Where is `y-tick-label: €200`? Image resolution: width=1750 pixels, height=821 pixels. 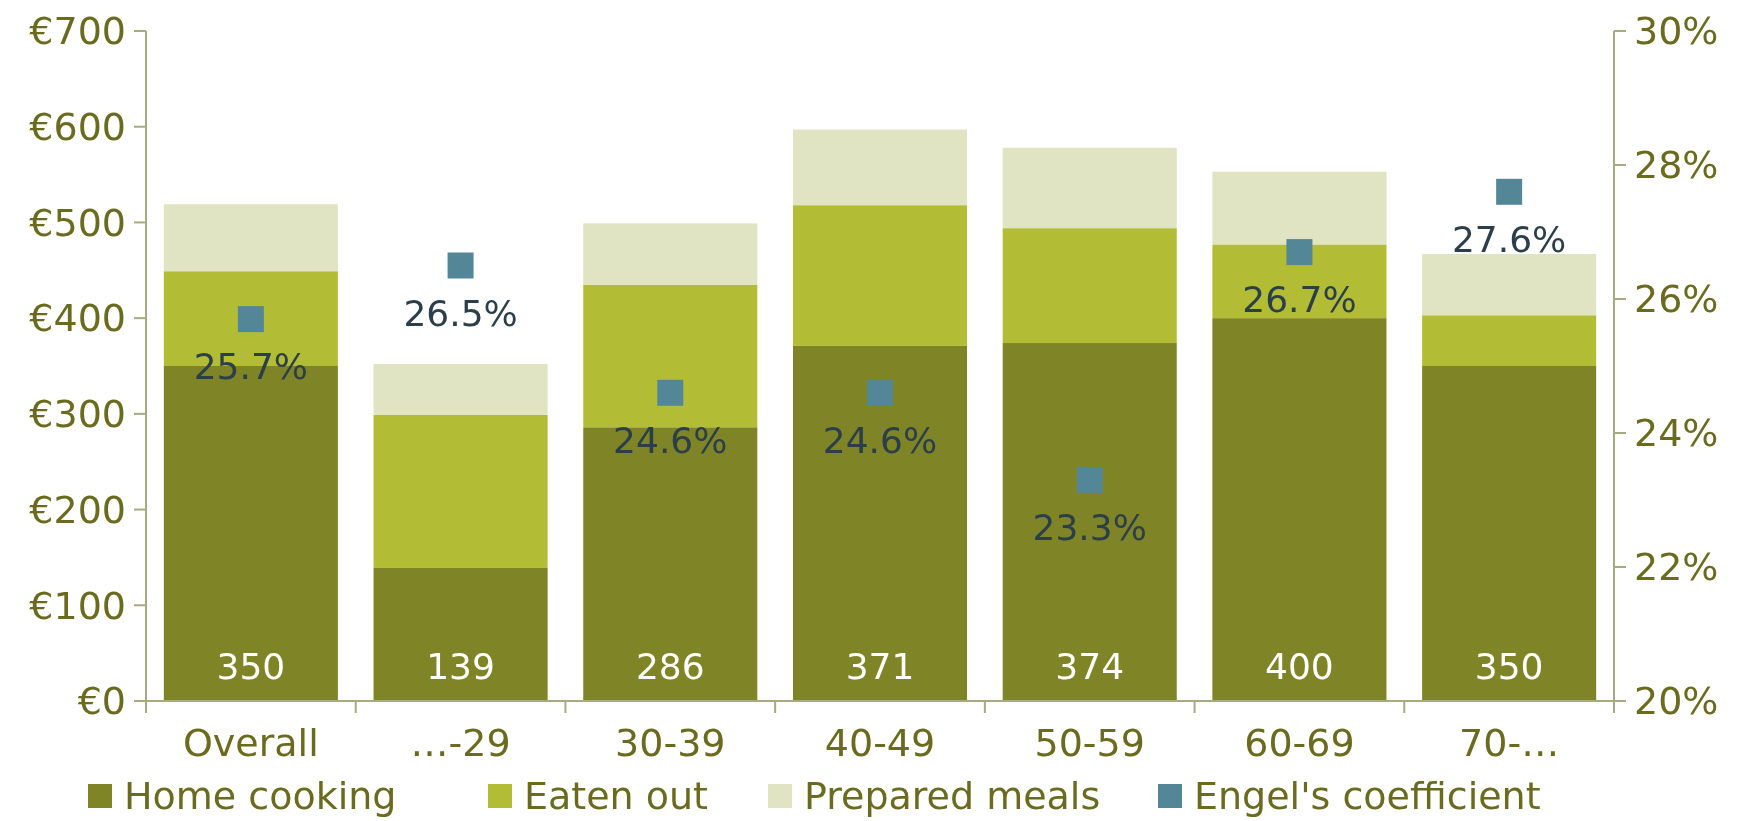 y-tick-label: €200 is located at coordinates (77, 509).